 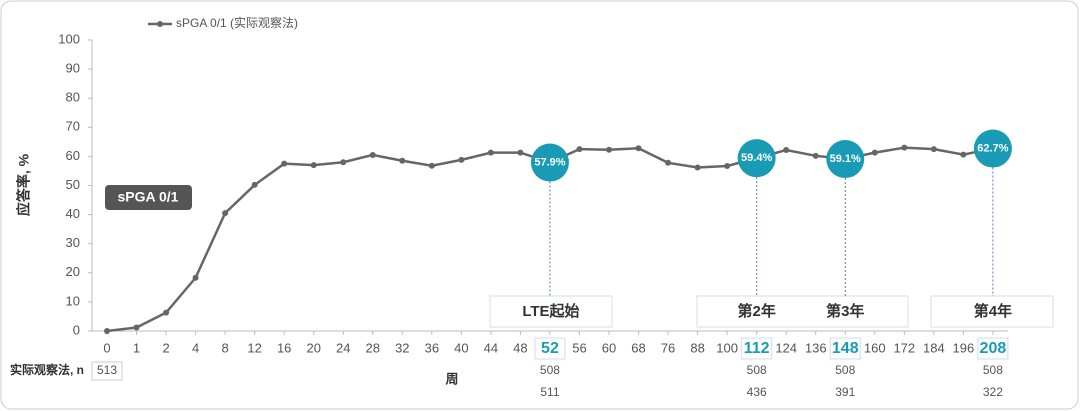 What do you see at coordinates (73, 126) in the screenshot?
I see `y-tick-label: 70` at bounding box center [73, 126].